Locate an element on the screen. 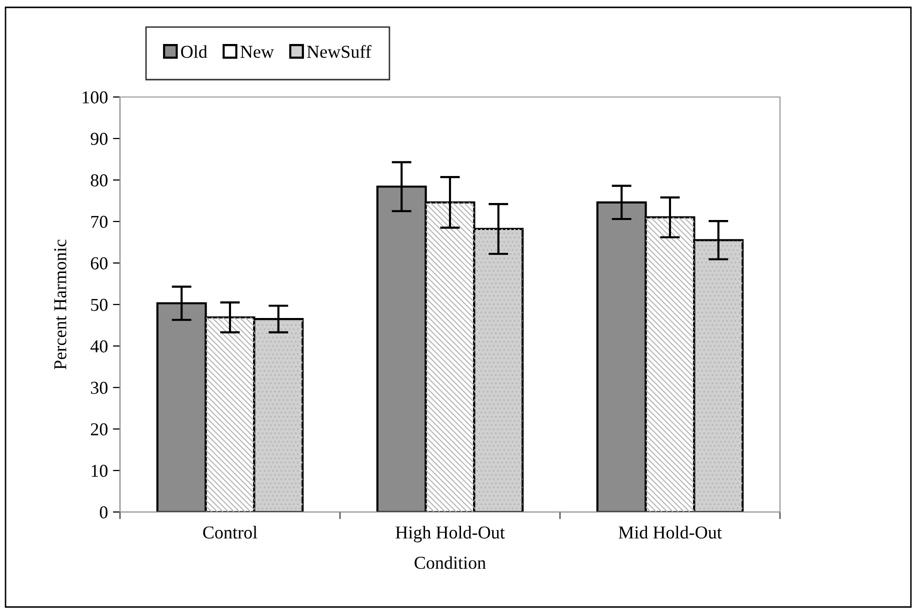 The image size is (922, 615). legend-label: NewSuff is located at coordinates (339, 51).